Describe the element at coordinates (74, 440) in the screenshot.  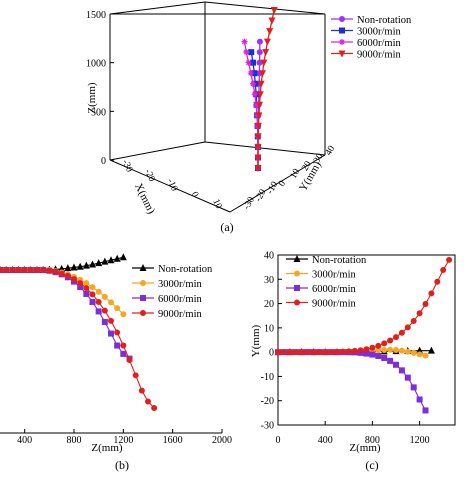
I see `x-tick-label: 800` at that location.